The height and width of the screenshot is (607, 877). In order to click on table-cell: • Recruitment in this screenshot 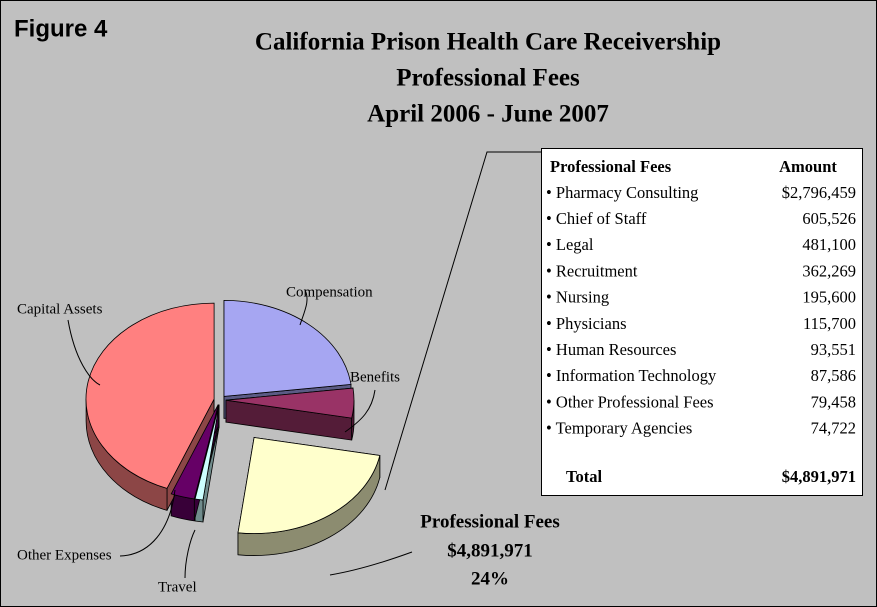, I will do `click(592, 270)`.